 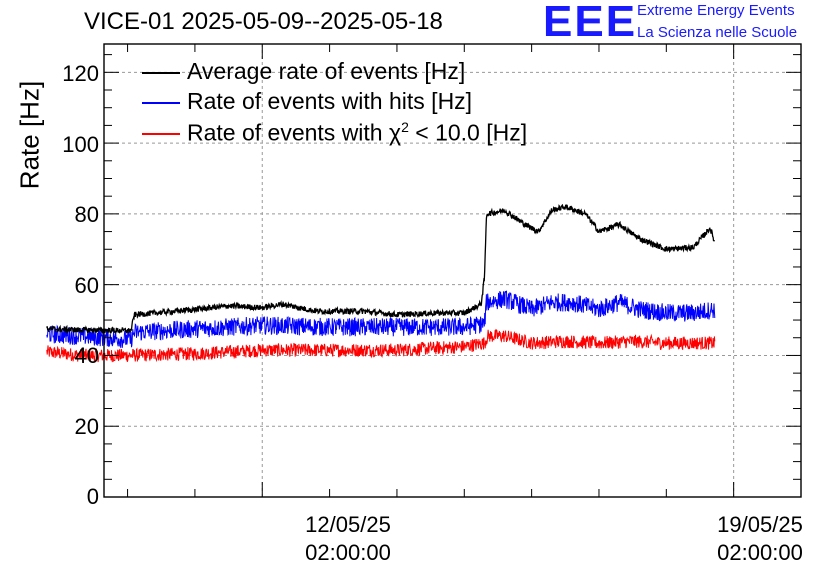 I want to click on y-tick-label-100: 100, so click(x=80, y=144).